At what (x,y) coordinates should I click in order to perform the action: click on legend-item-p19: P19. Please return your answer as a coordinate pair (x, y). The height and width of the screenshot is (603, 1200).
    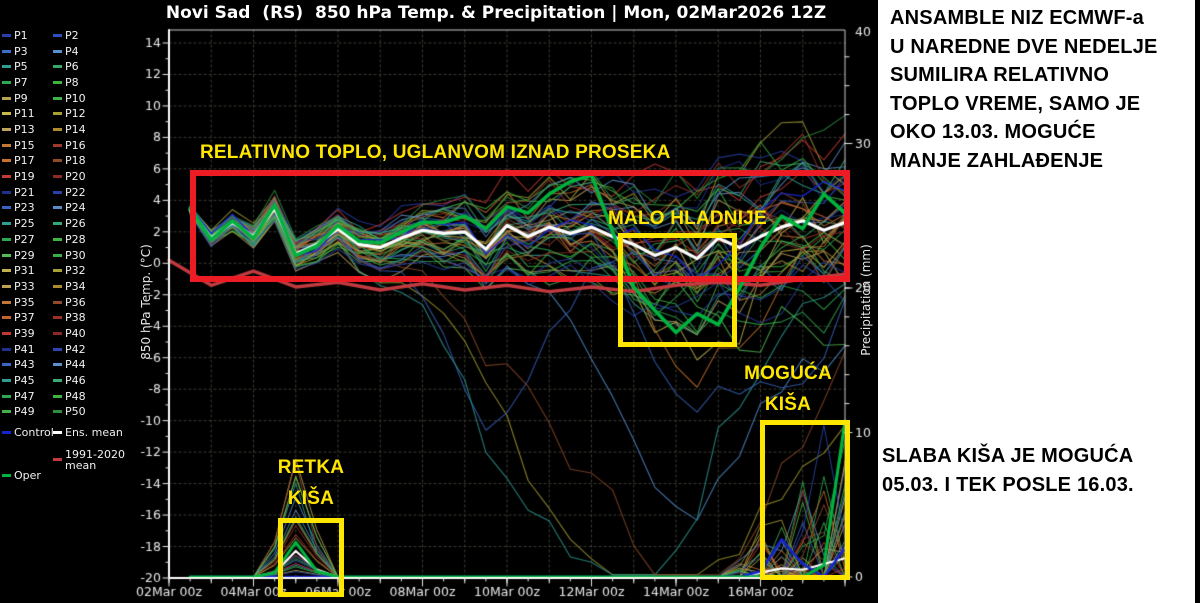
    Looking at the image, I should click on (27, 176).